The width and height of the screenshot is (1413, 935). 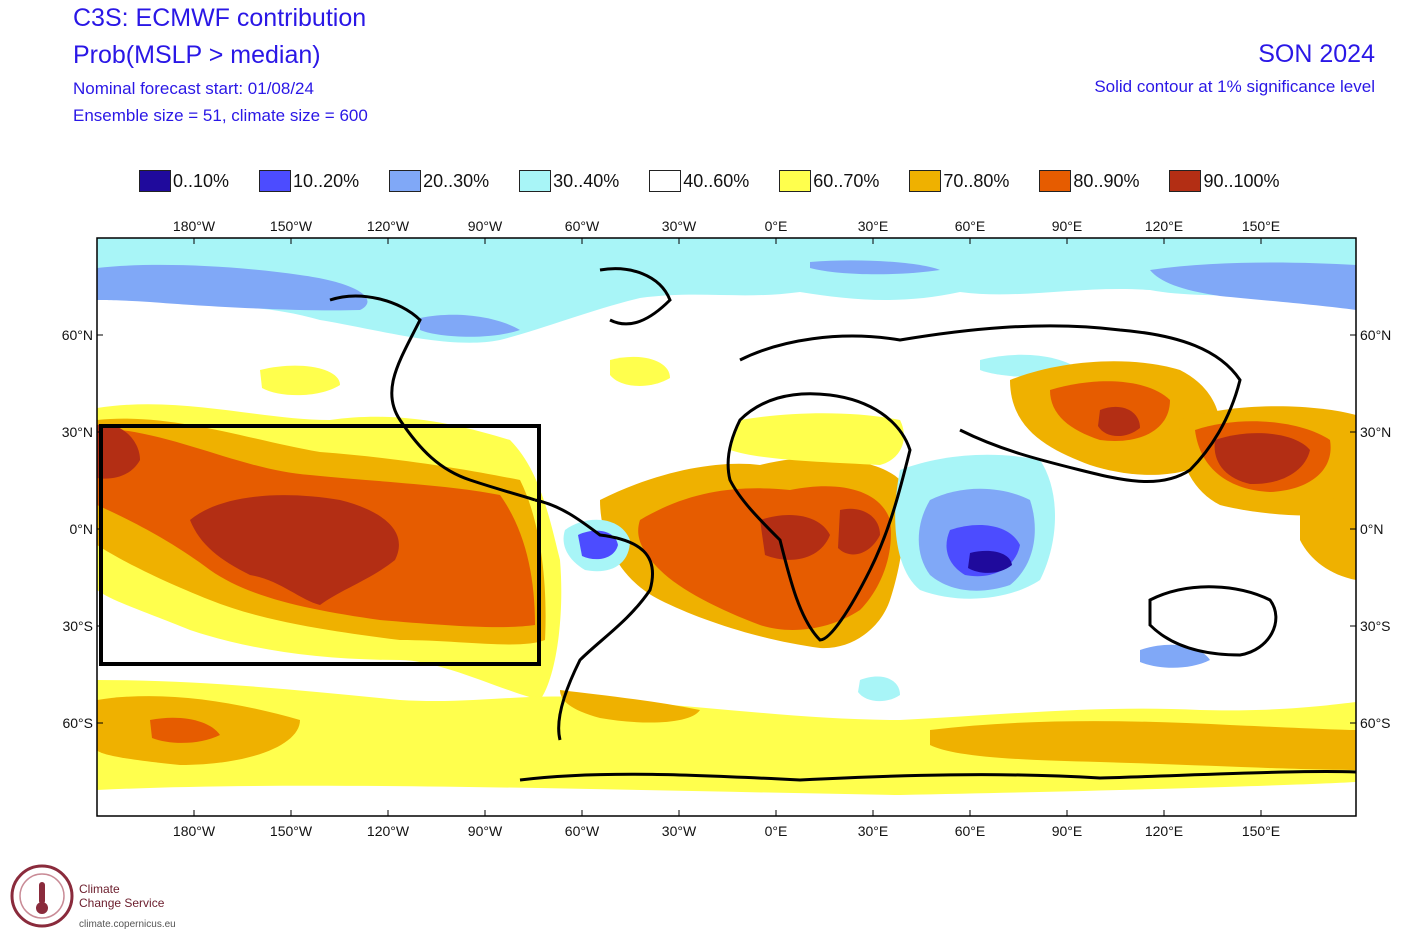 What do you see at coordinates (220, 18) in the screenshot?
I see `chart-title: C3S: ECMWF contribution` at bounding box center [220, 18].